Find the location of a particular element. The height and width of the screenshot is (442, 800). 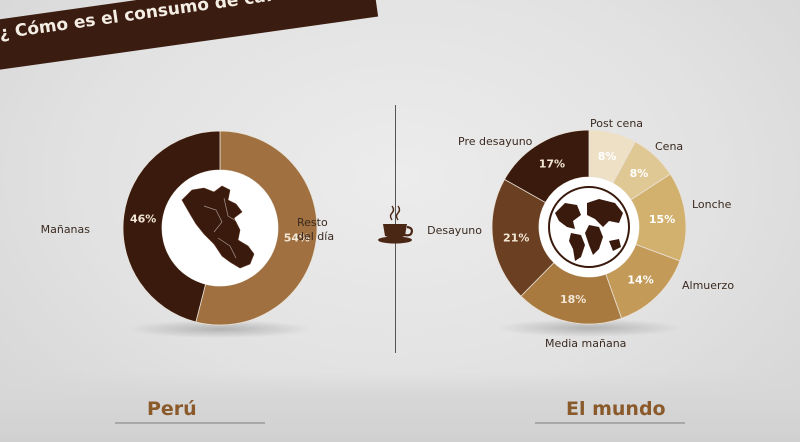

slice-value-label: 18% is located at coordinates (573, 299).